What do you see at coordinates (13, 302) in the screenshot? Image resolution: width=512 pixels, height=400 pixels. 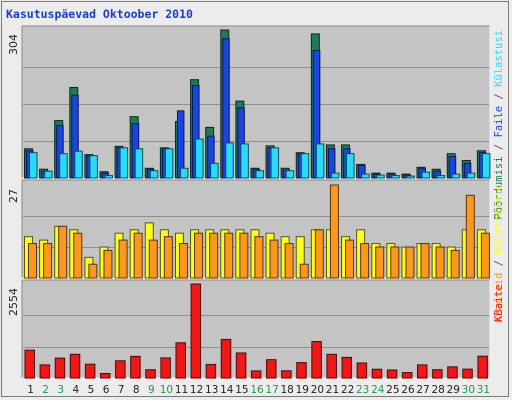 I see `y-tick-label: 2554` at bounding box center [13, 302].